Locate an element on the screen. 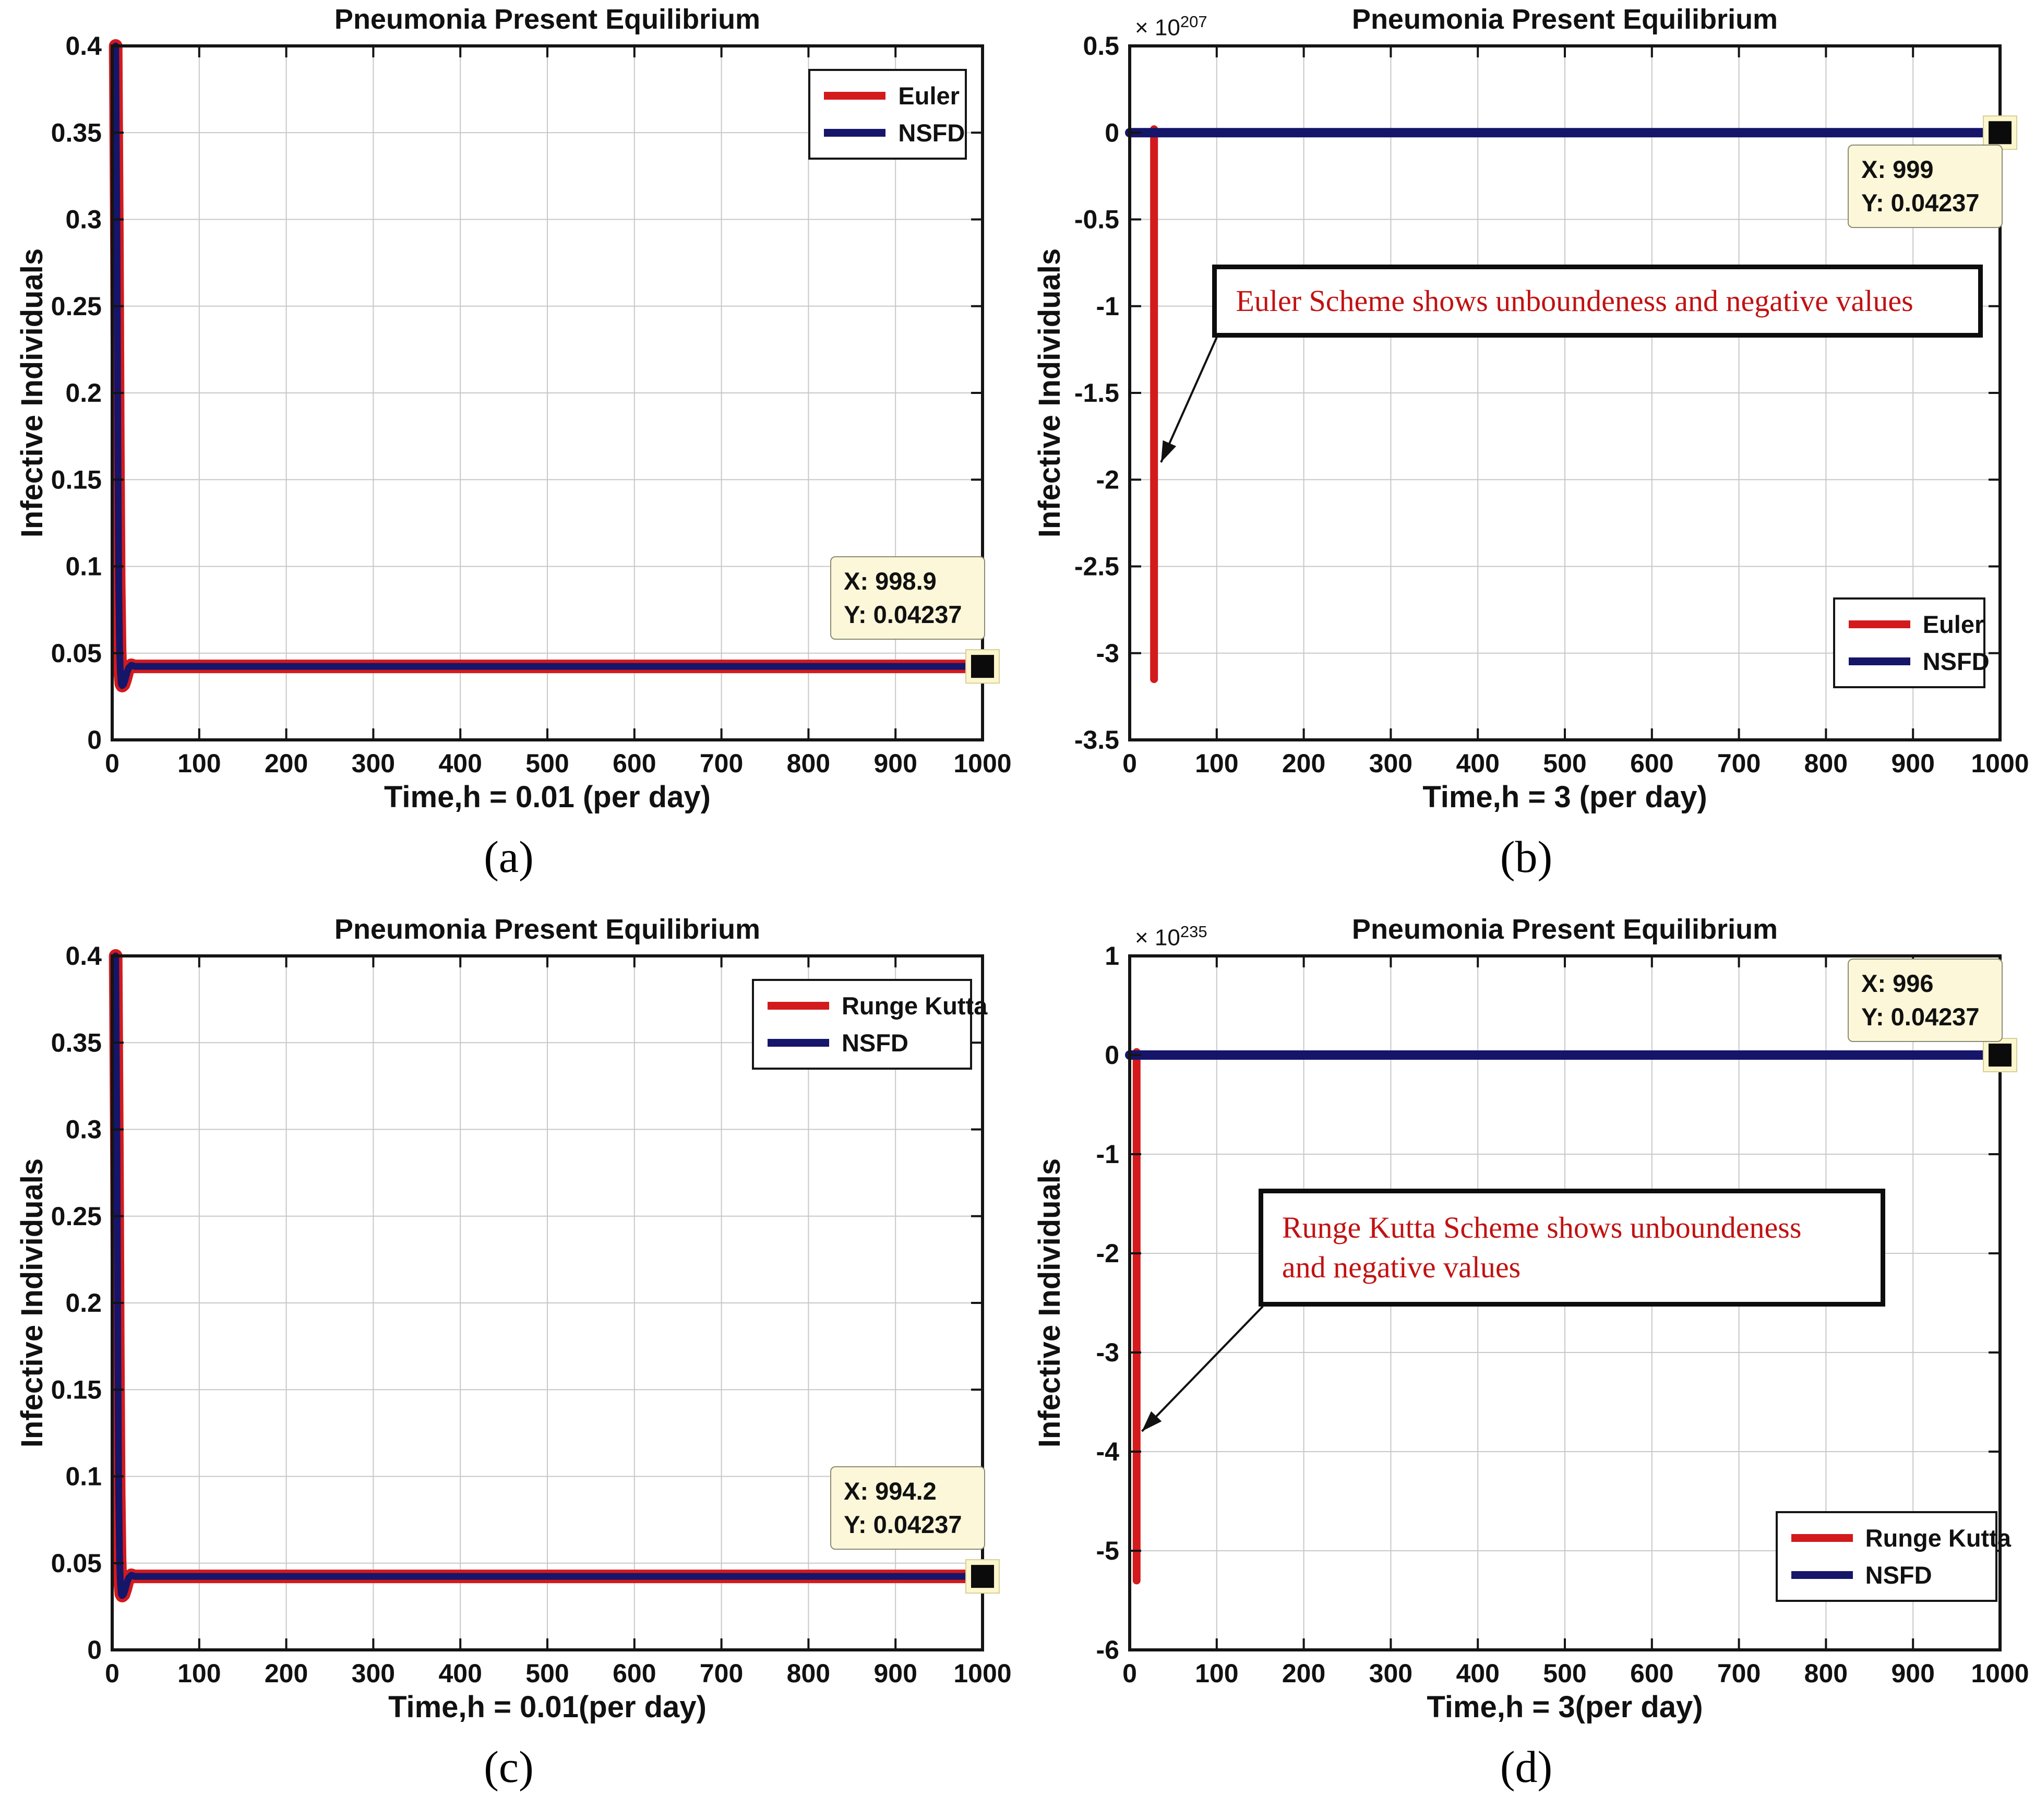 The width and height of the screenshot is (2035, 1820). panel-caption: (b) is located at coordinates (1527, 857).